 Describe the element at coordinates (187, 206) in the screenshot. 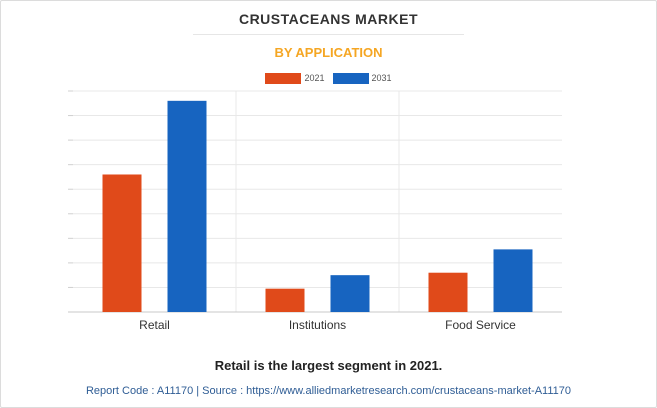

I see `bar-retail-2031` at that location.